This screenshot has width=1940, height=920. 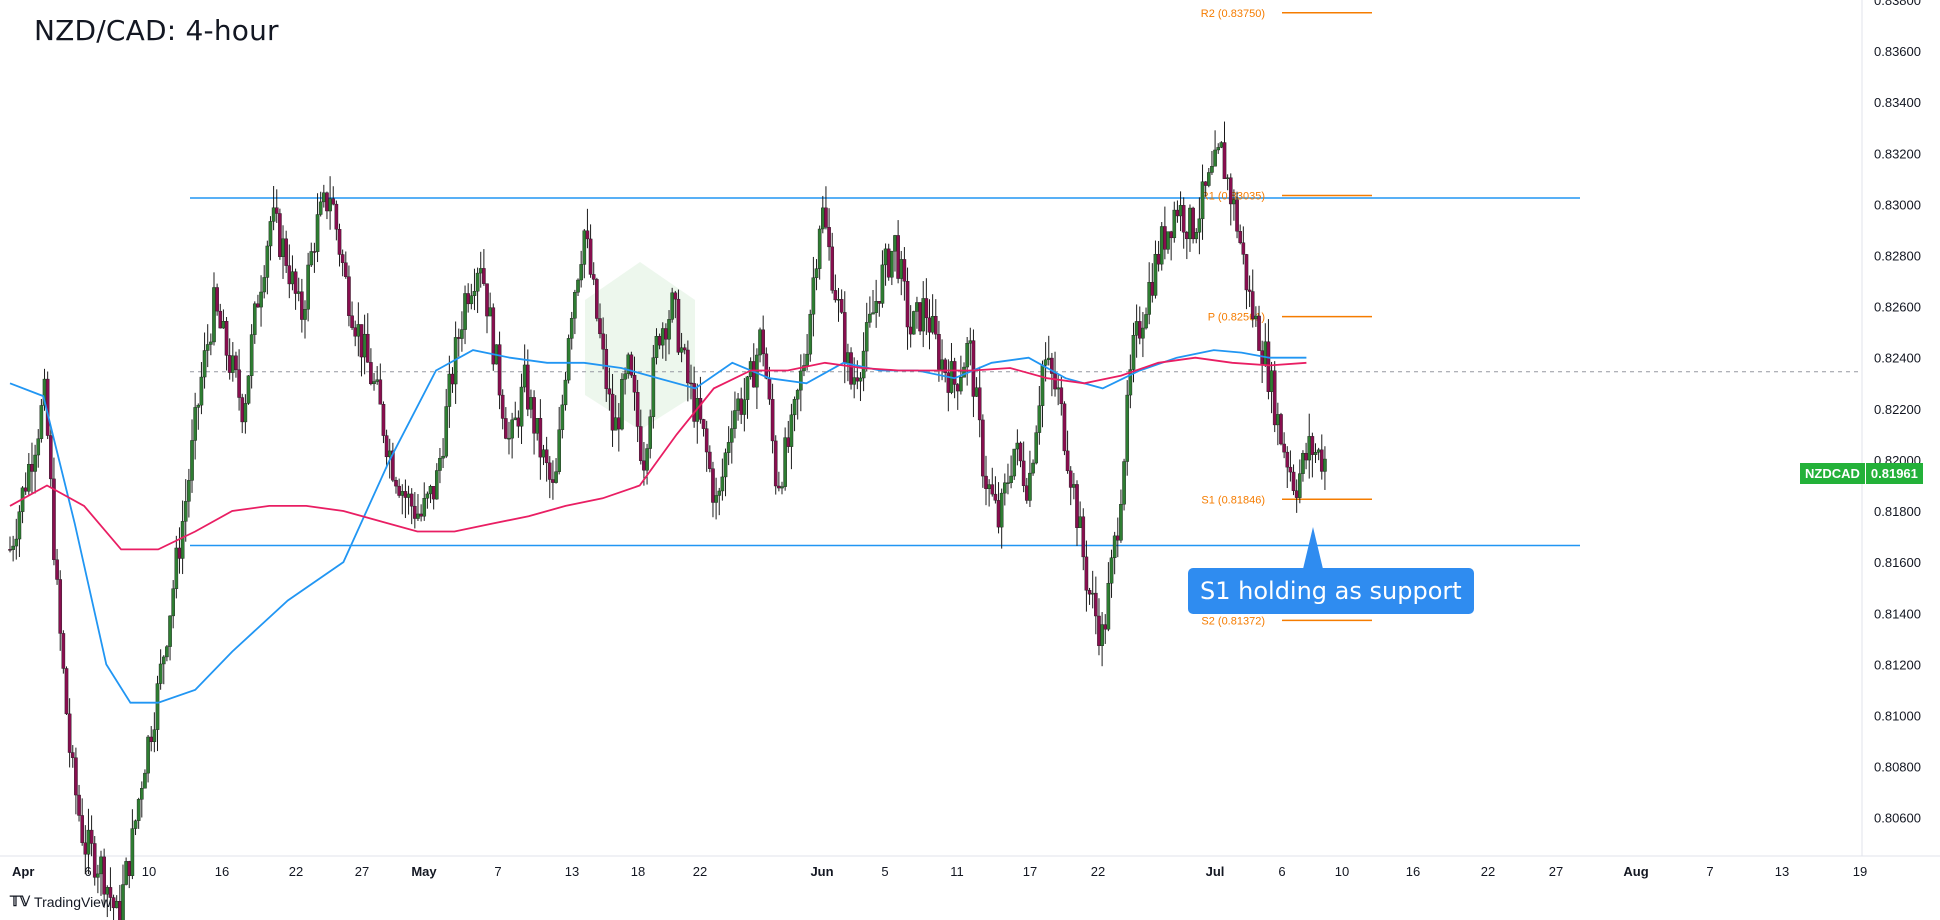 What do you see at coordinates (1897, 613) in the screenshot?
I see `y-tick-label: 0.81400` at bounding box center [1897, 613].